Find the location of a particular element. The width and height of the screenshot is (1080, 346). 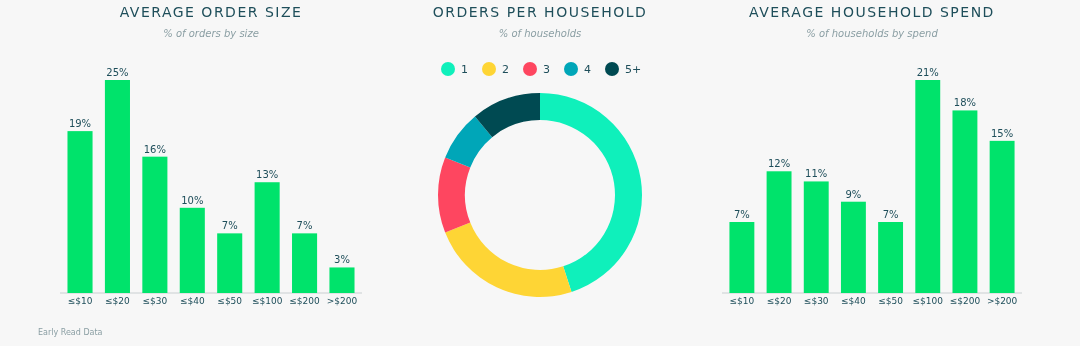

data-label: 11% is located at coordinates (816, 174).